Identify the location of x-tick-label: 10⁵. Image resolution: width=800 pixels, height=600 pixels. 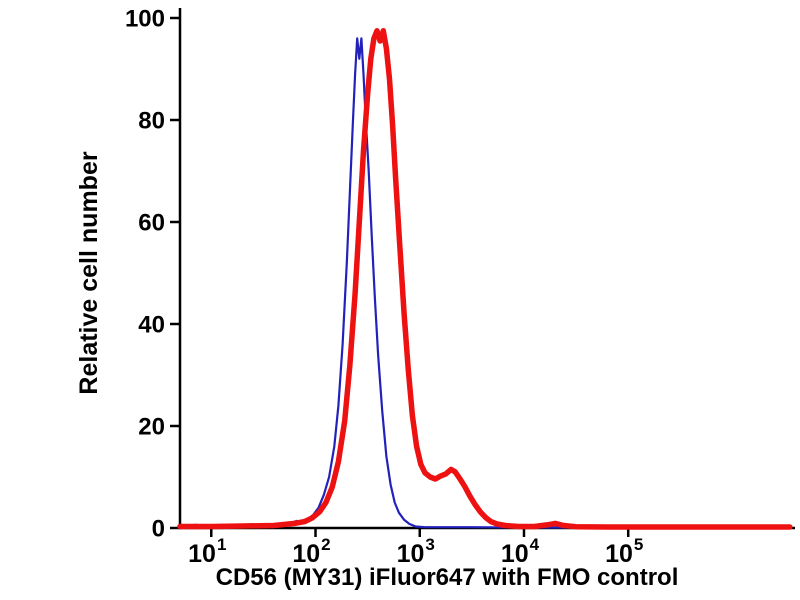
(624, 551).